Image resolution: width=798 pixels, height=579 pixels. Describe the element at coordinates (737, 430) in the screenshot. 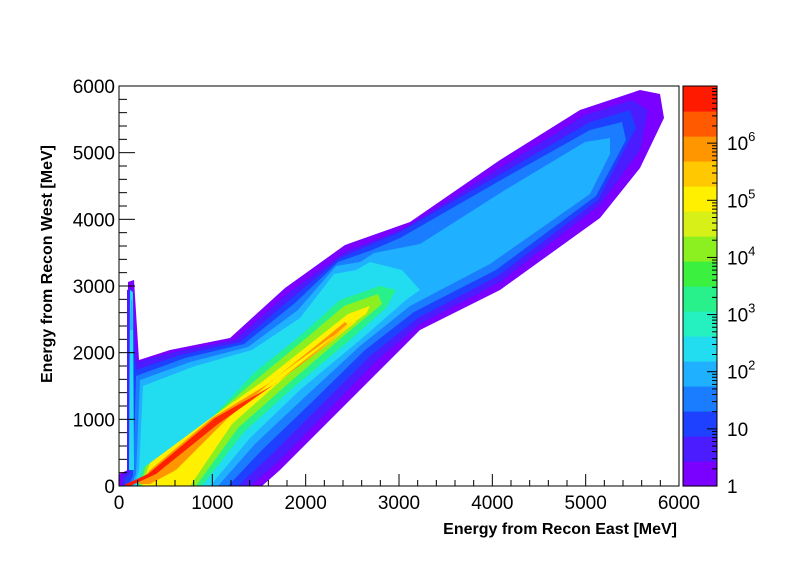

I see `z-tick-label: 10` at that location.